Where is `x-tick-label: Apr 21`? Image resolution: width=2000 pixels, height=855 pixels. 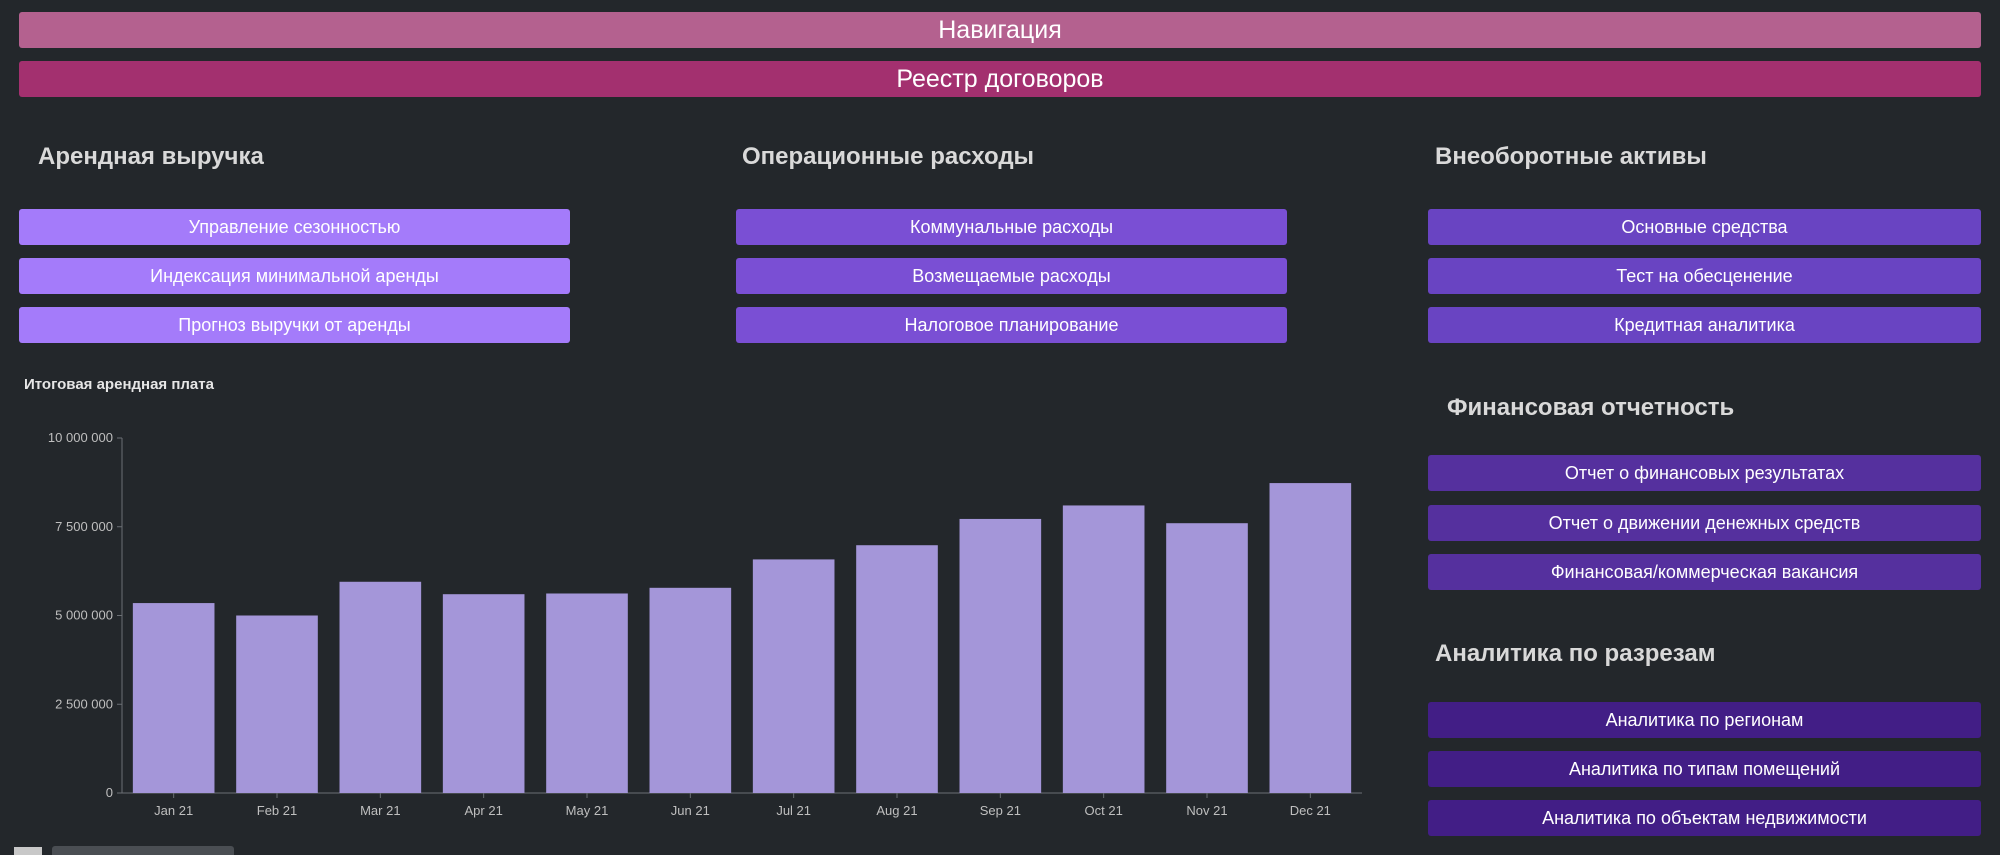 x-tick-label: Apr 21 is located at coordinates (484, 810).